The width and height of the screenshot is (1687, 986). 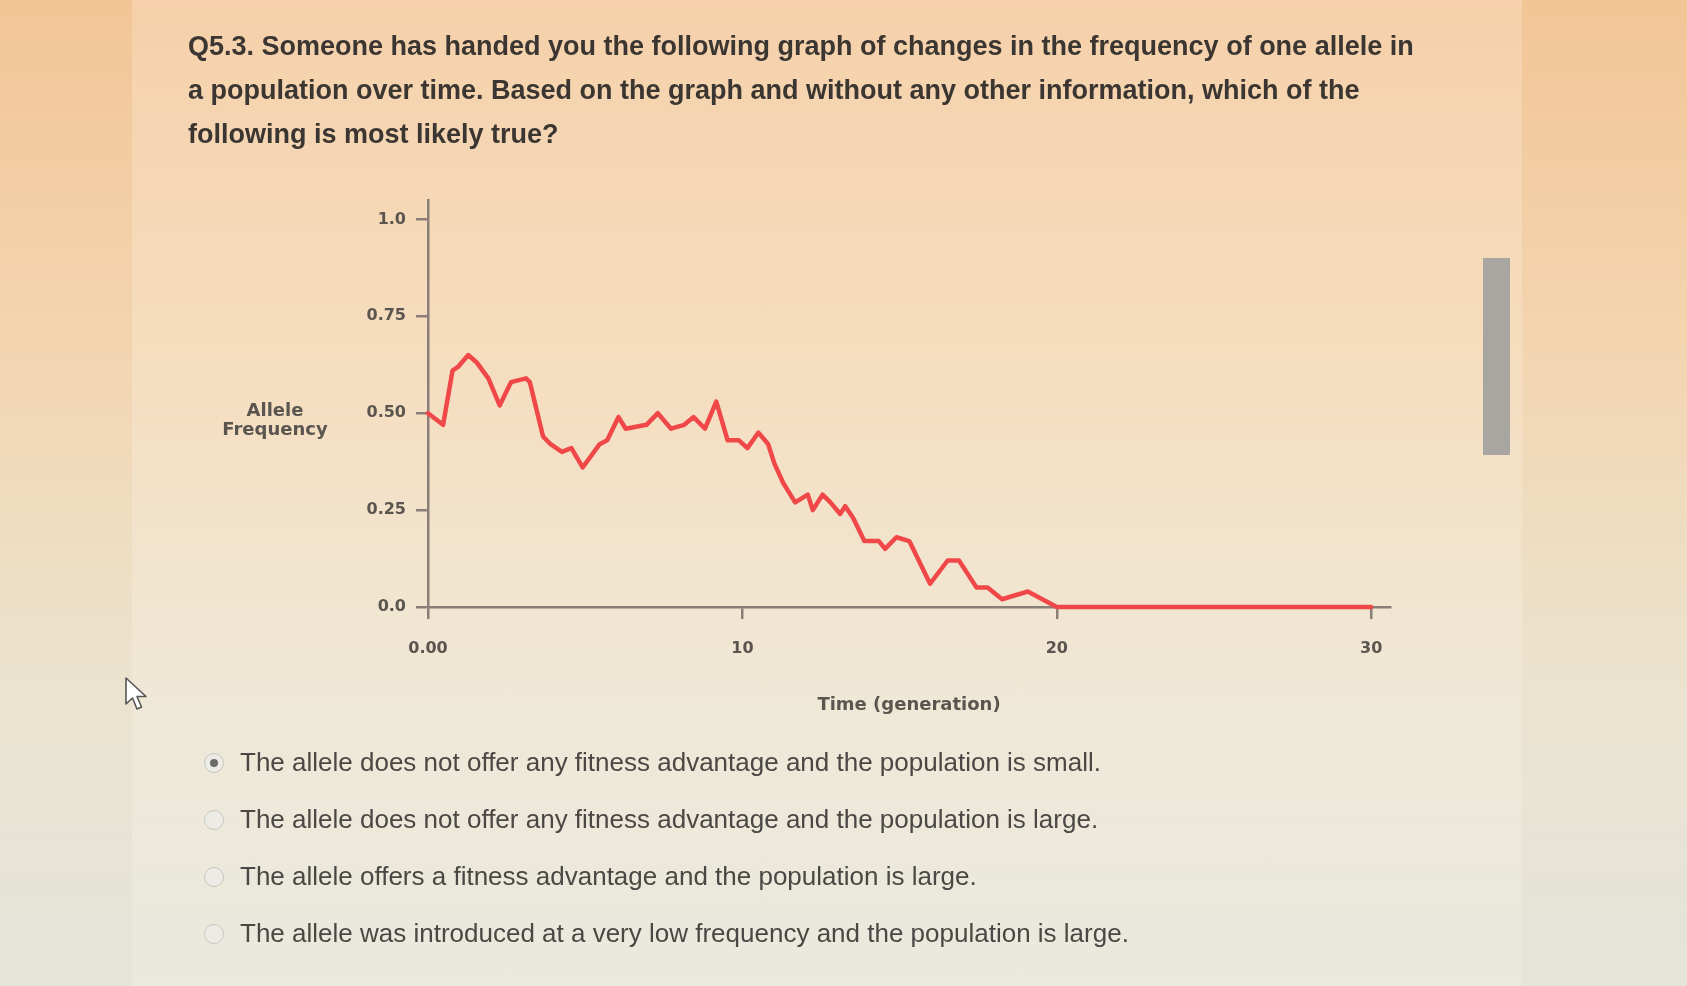 I want to click on y-tick-label: 0.75, so click(x=386, y=315).